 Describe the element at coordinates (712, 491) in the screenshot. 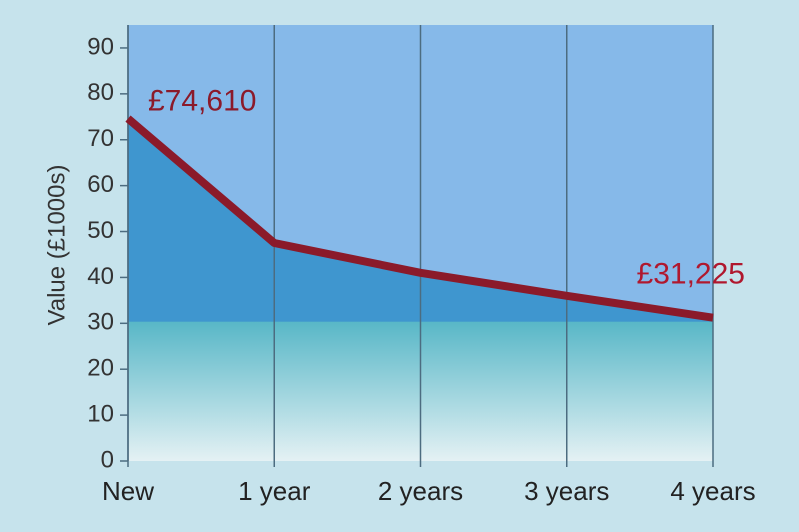

I see `x-tick-label: 4 years` at that location.